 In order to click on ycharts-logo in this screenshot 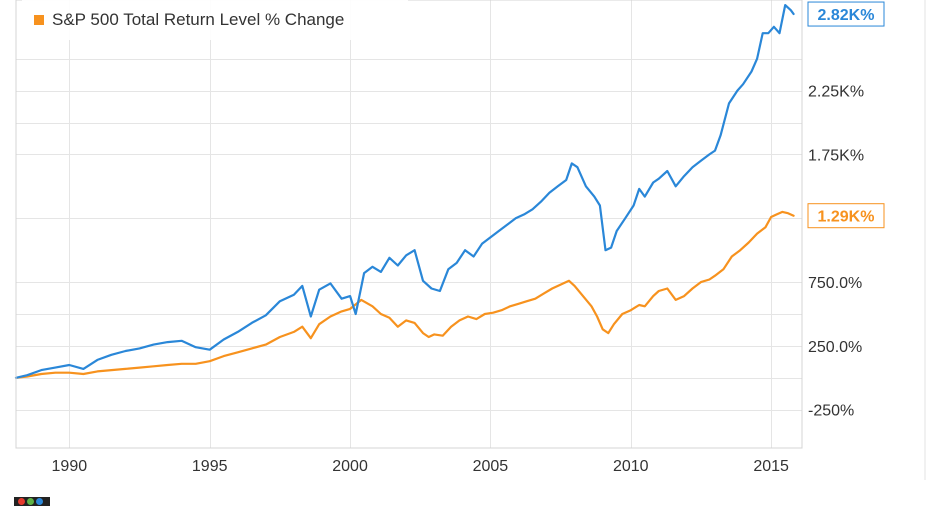, I will do `click(32, 501)`.